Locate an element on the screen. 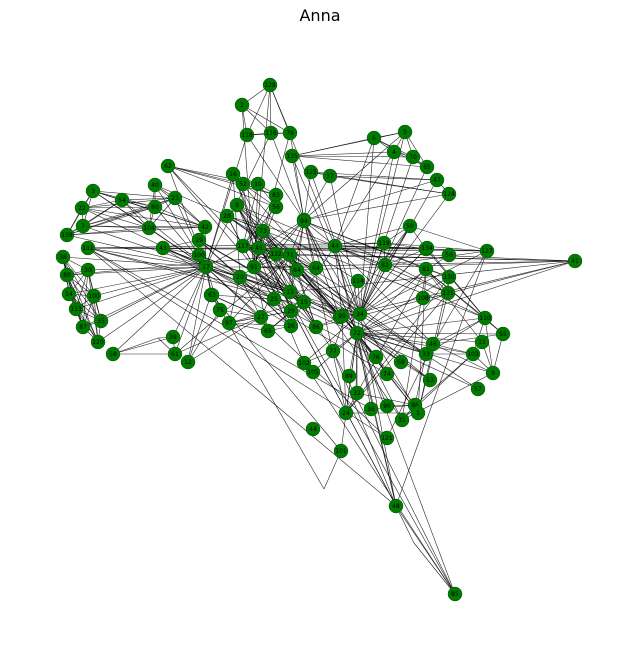 The height and width of the screenshot is (658, 640). node-104: 104 is located at coordinates (149, 228).